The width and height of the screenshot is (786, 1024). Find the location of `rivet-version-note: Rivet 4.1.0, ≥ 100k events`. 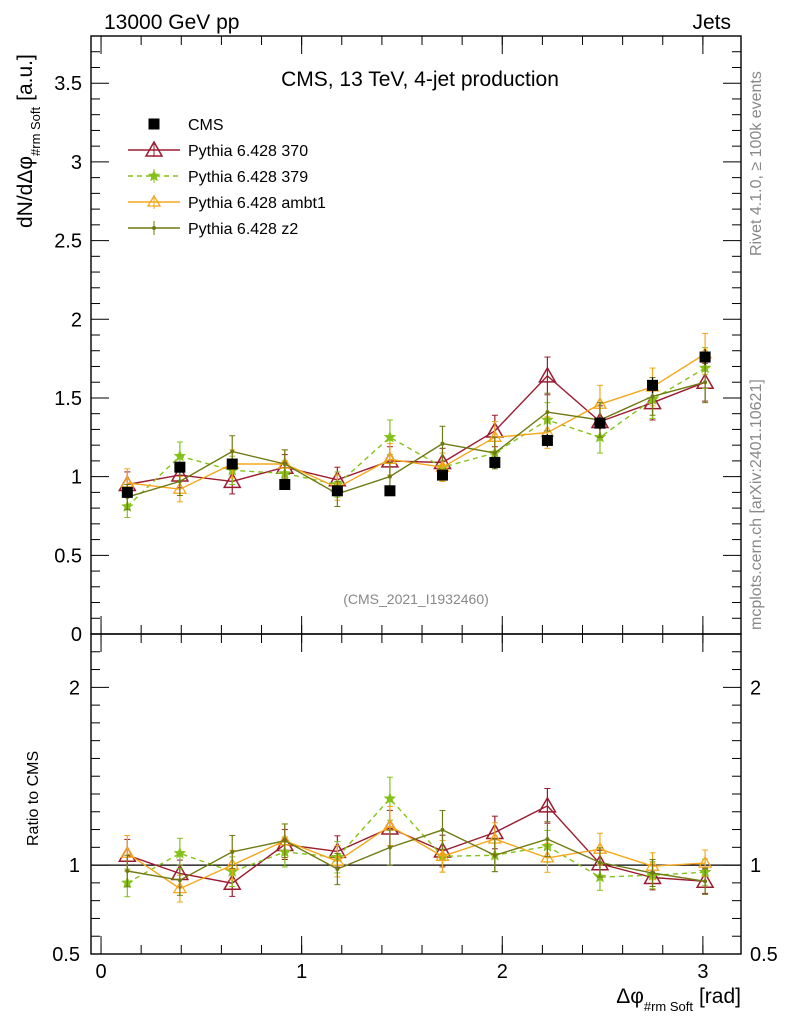

rivet-version-note: Rivet 4.1.0, ≥ 100k events is located at coordinates (756, 163).